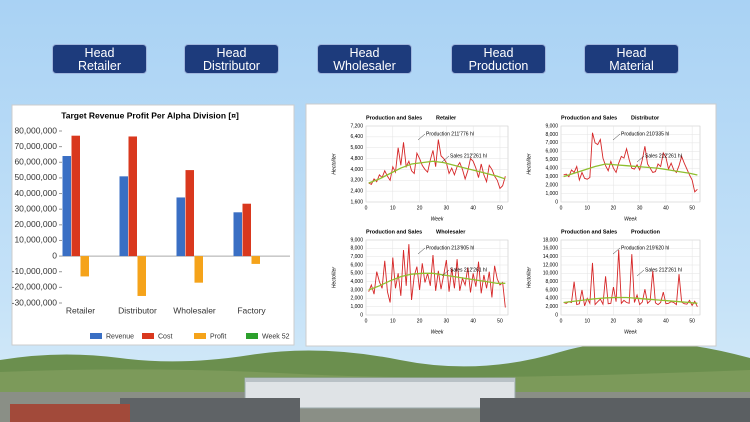  I want to click on y-tick-label: 10,000,000, so click(35, 240).